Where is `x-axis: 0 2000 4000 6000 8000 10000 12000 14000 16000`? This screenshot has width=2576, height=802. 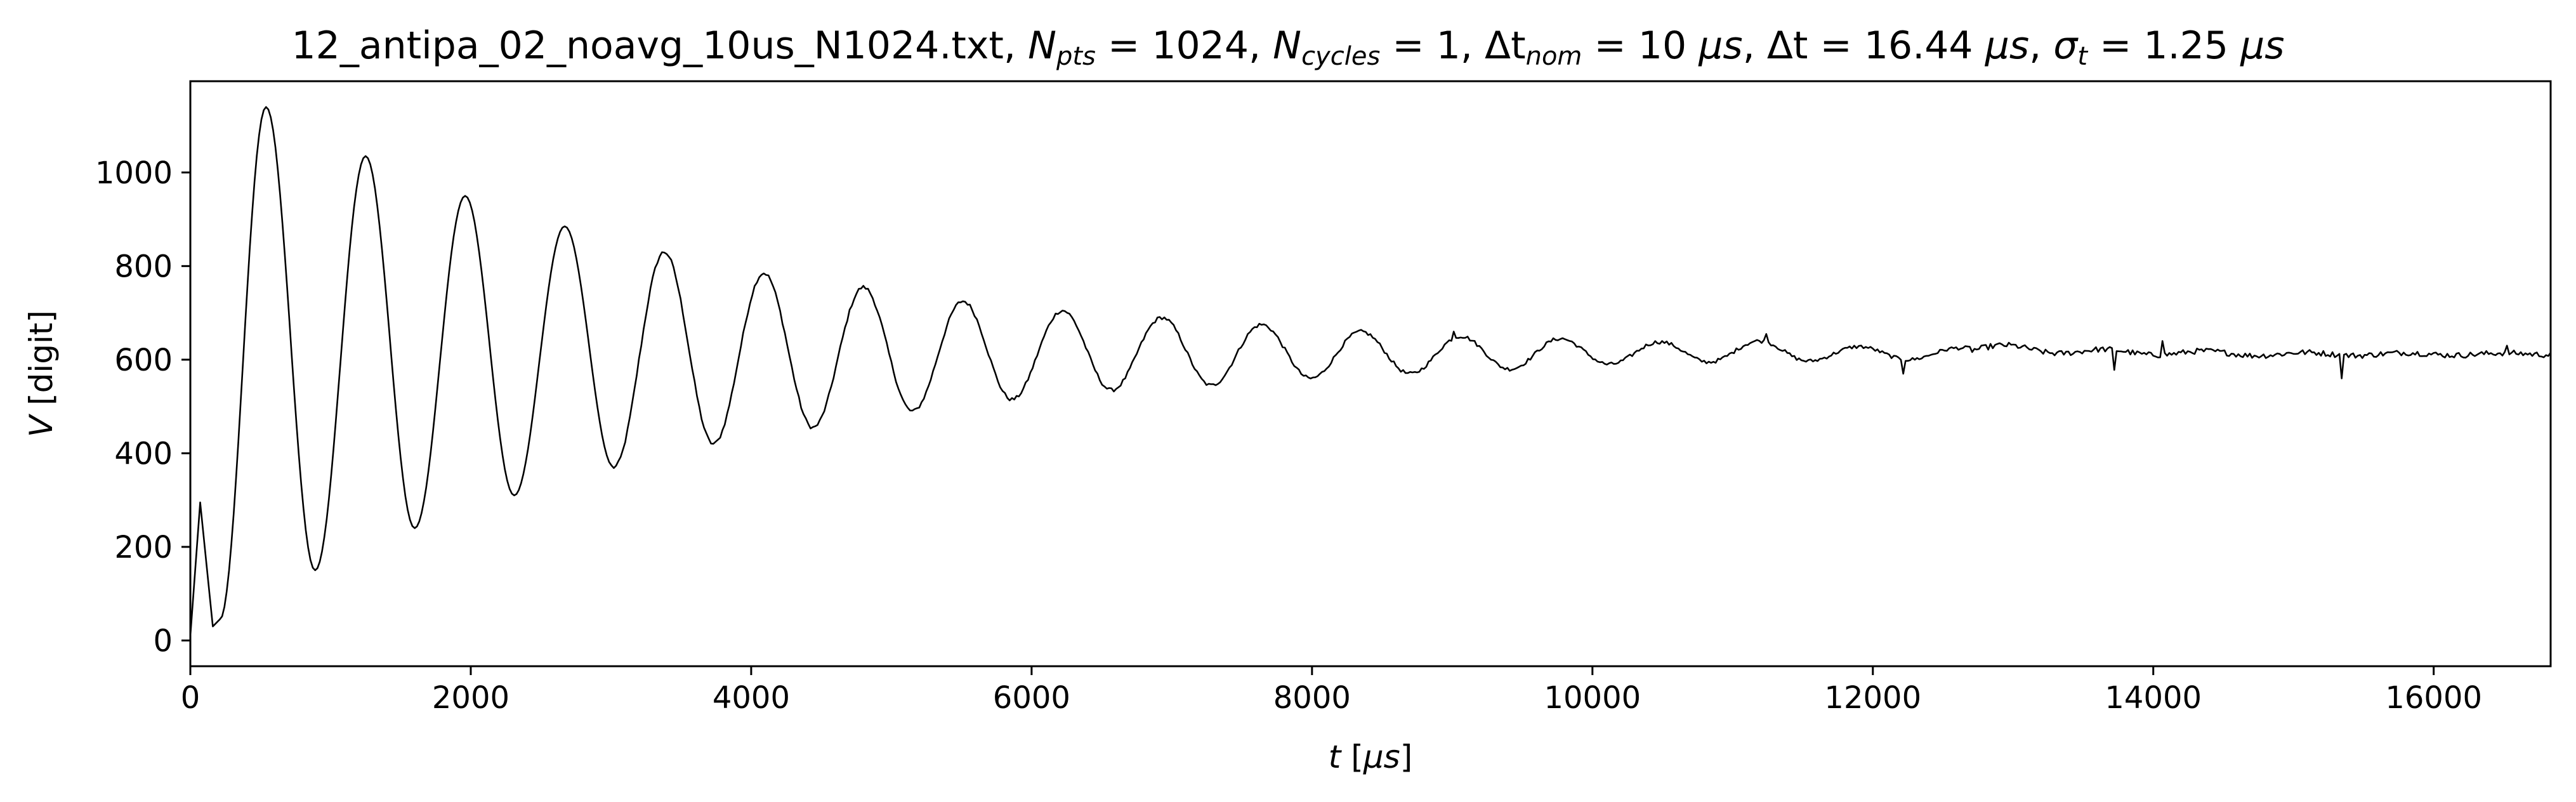 x-axis: 0 2000 4000 6000 8000 10000 12000 14000 16000 is located at coordinates (1331, 691).